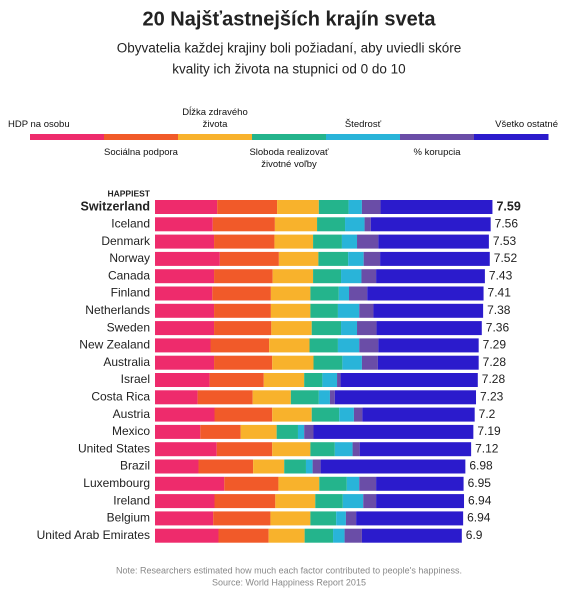 The width and height of the screenshot is (578, 600). Describe the element at coordinates (501, 275) in the screenshot. I see `total-label: 7.43` at that location.